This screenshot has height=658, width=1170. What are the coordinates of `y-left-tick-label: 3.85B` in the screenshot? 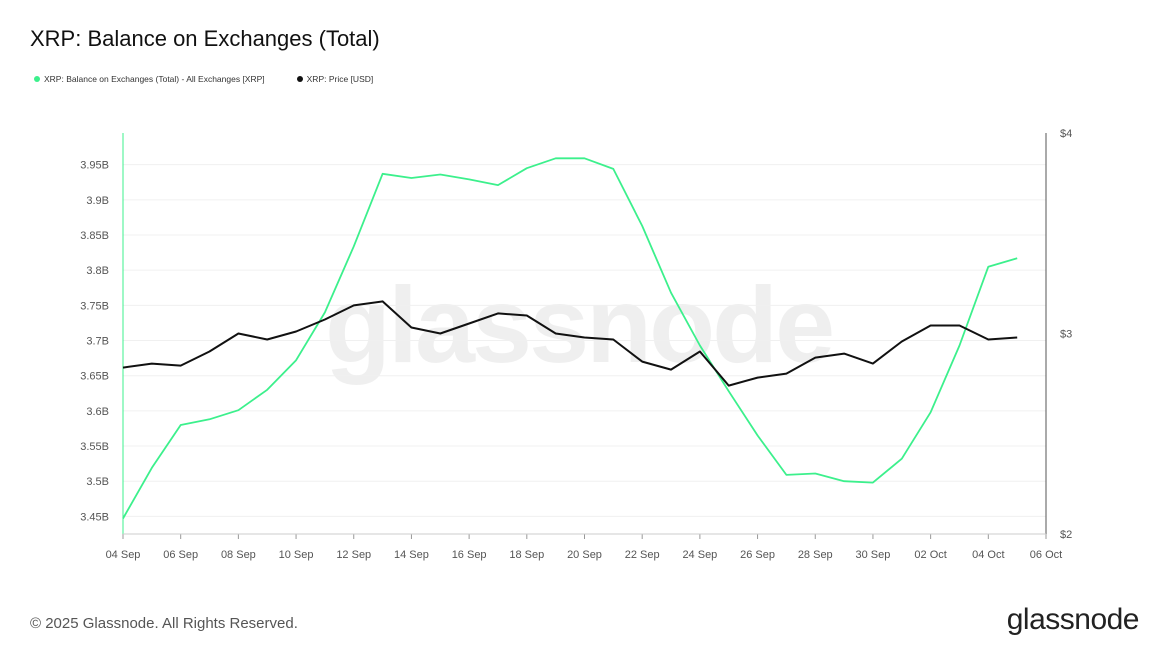 It's located at (94, 236).